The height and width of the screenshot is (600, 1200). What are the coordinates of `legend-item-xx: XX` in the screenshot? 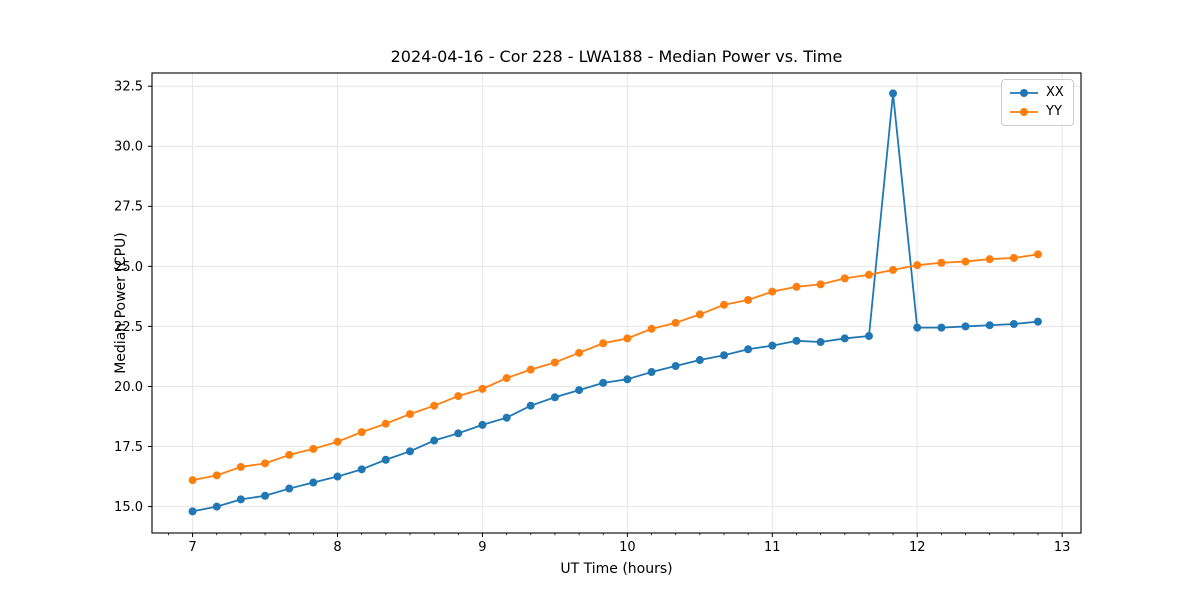 It's located at (1036, 93).